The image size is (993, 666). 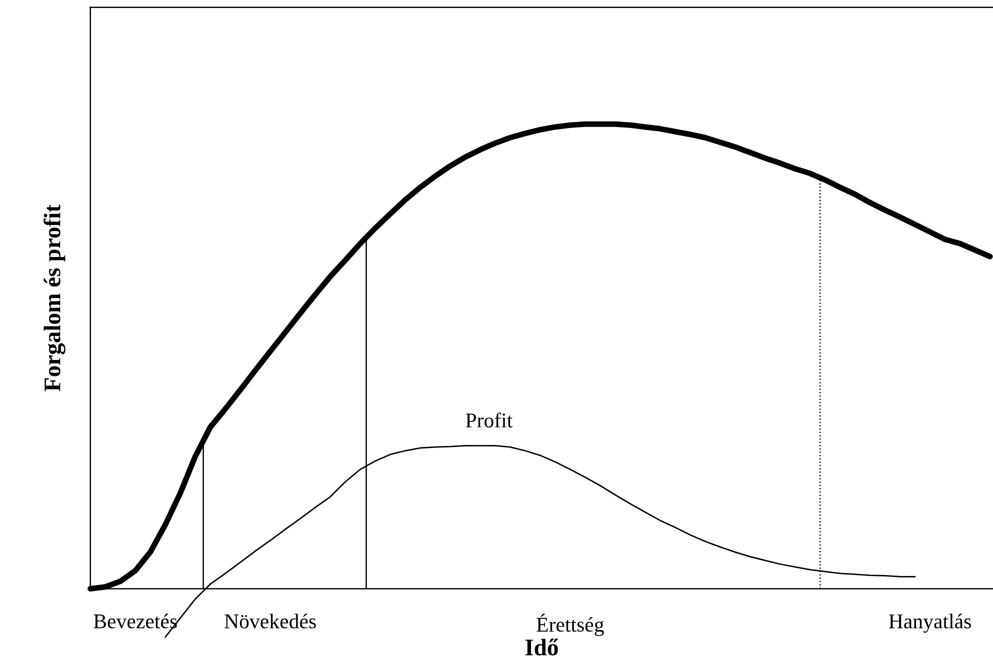 What do you see at coordinates (55, 298) in the screenshot?
I see `y-axis-title: Forgalom és profit` at bounding box center [55, 298].